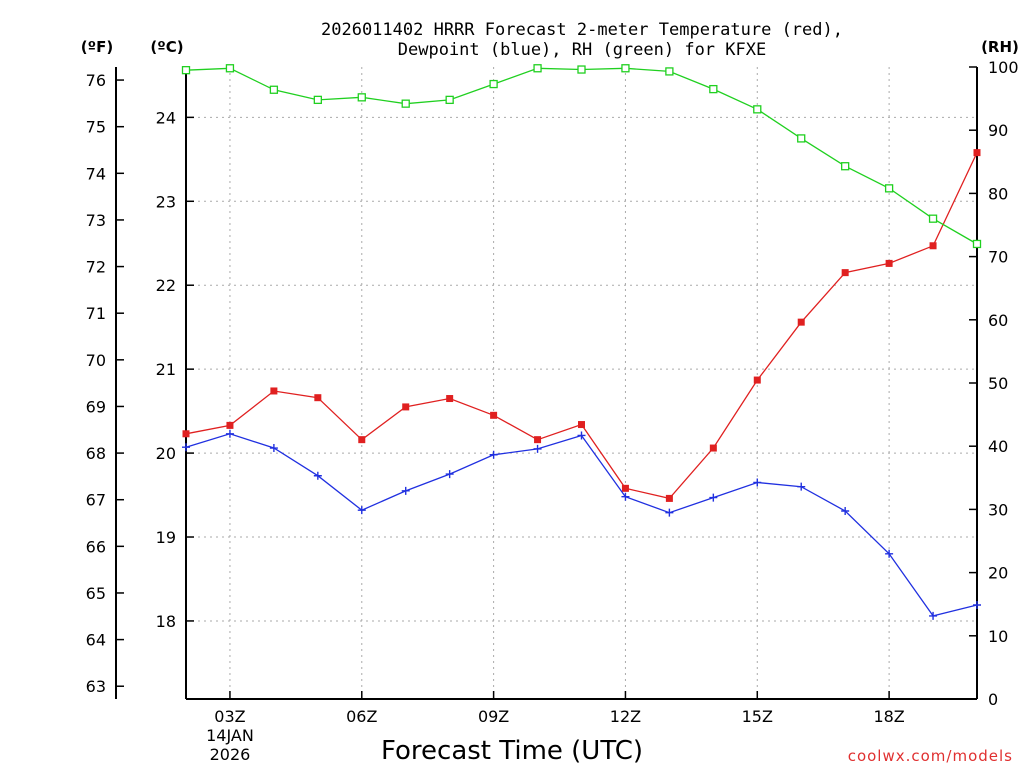 The image size is (1024, 768). I want to click on celsius-tick-label: 23, so click(166, 201).